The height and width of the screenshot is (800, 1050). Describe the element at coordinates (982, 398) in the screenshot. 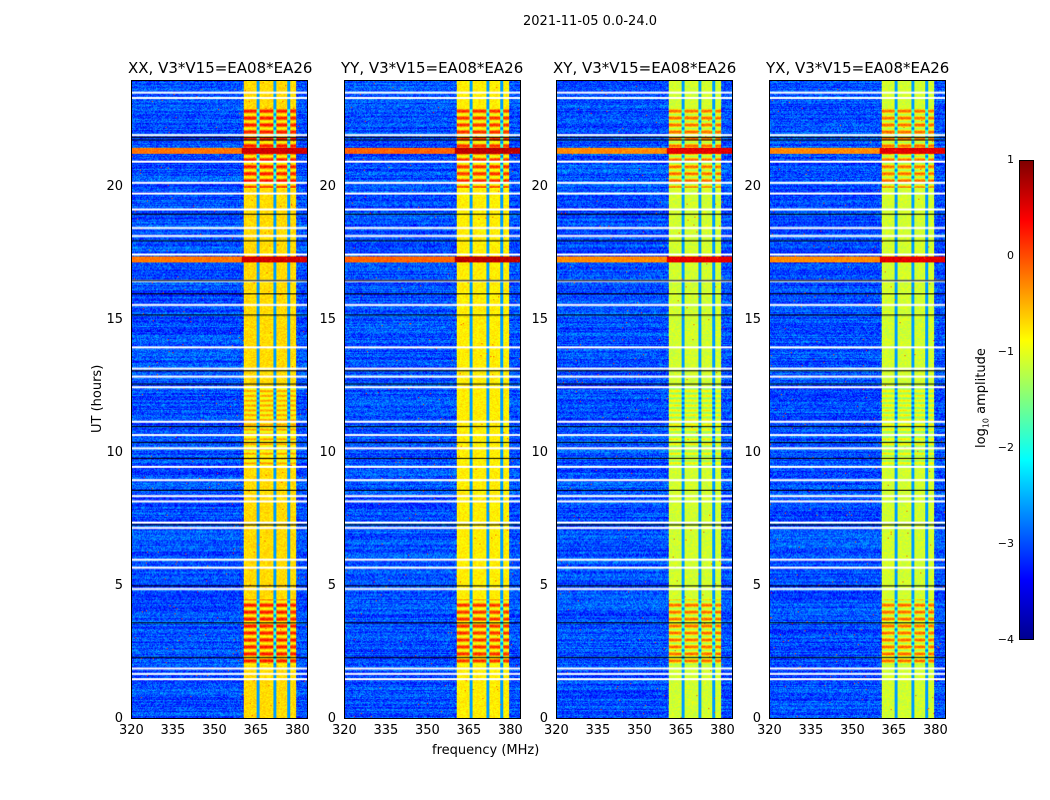

I see `colorbar-label: log10 amplitude` at that location.